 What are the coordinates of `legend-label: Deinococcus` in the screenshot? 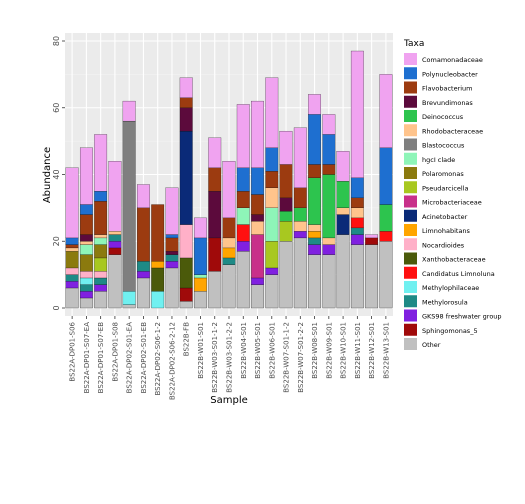 It's located at (443, 117).